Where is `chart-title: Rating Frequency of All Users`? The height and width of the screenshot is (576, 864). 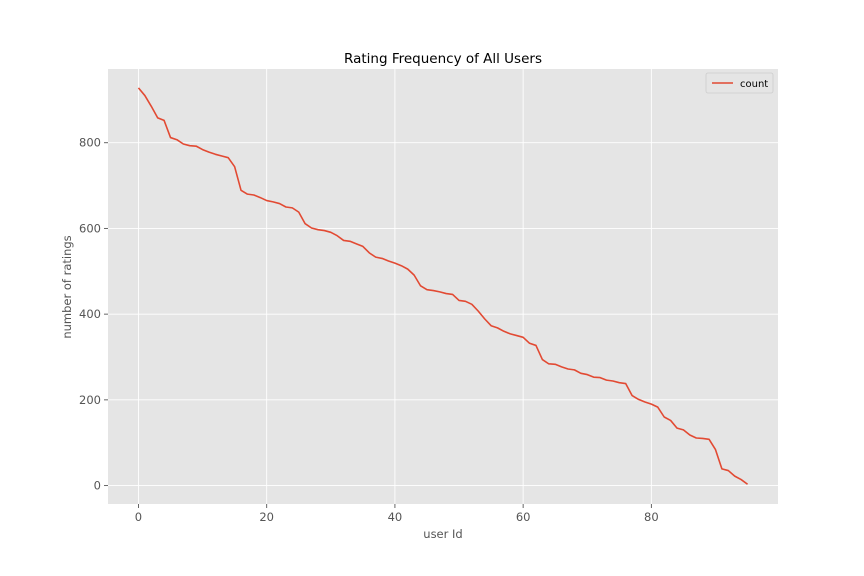 chart-title: Rating Frequency of All Users is located at coordinates (443, 59).